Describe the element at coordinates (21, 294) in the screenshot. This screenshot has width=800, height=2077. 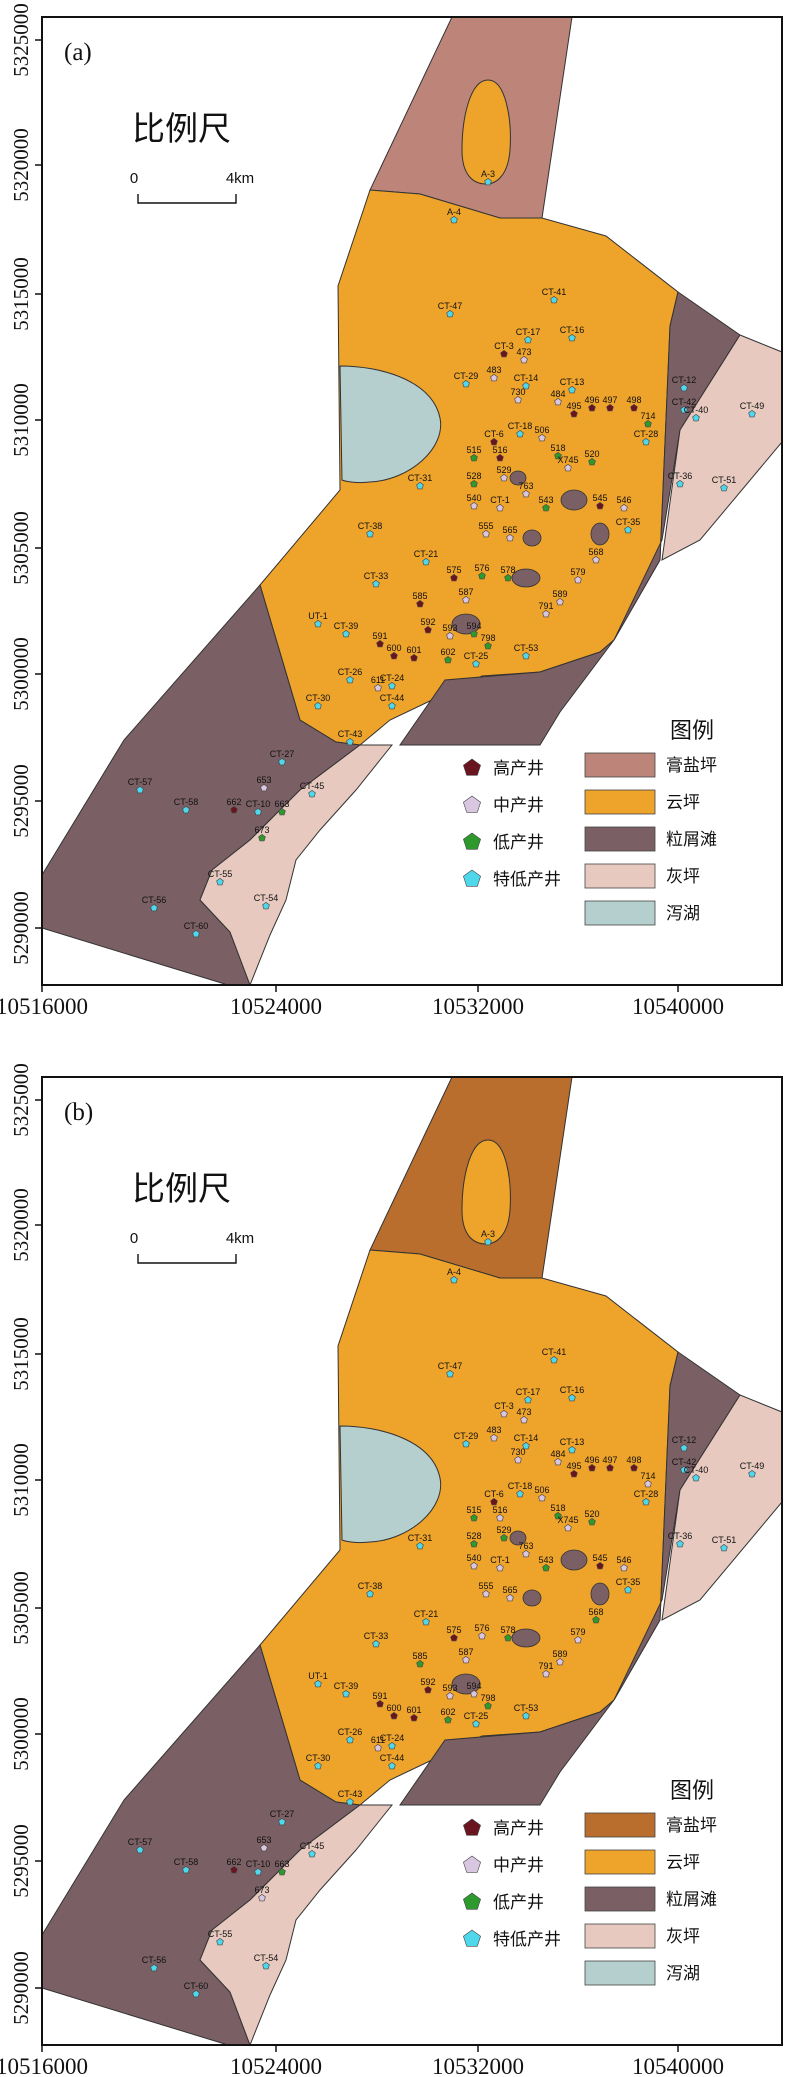
I see `y-axis-tick-label: 5315000` at that location.